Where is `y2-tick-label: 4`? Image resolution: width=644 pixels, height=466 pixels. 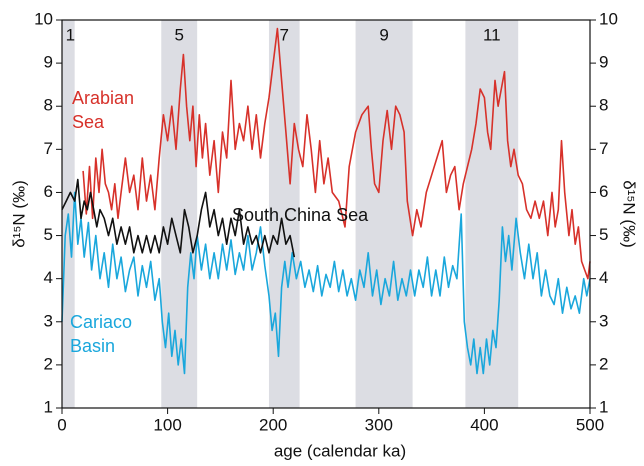
y2-tick-label: 4 is located at coordinates (603, 277).